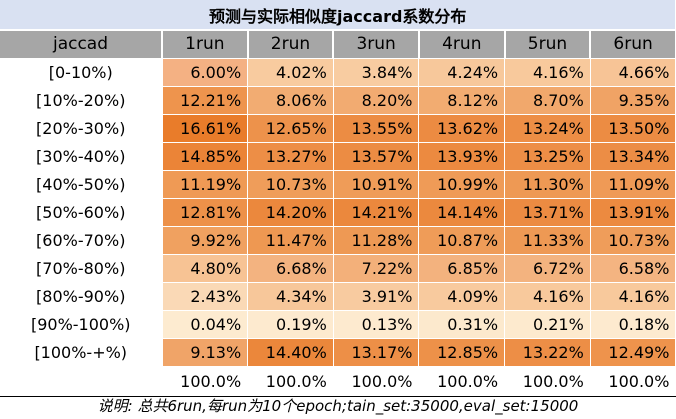 Image resolution: width=676 pixels, height=419 pixels. I want to click on value-cell: 13.93%, so click(462, 156).